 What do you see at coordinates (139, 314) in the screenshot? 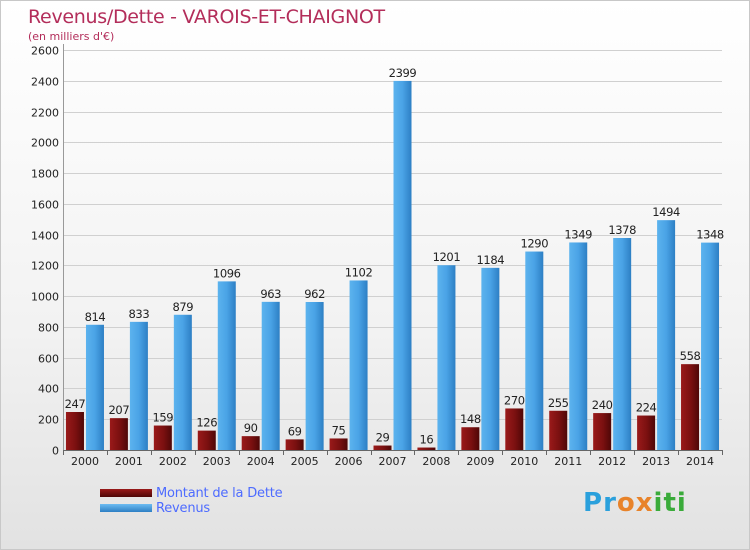
I see `data-label-revenus: 833` at bounding box center [139, 314].